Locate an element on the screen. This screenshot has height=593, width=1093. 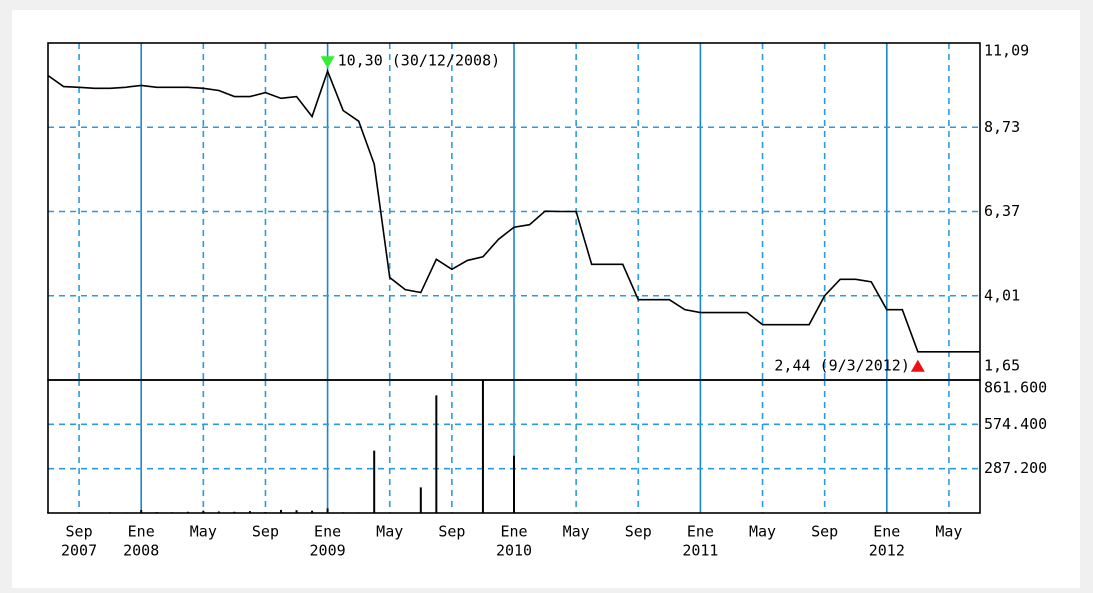
max-marker is located at coordinates (327, 62).